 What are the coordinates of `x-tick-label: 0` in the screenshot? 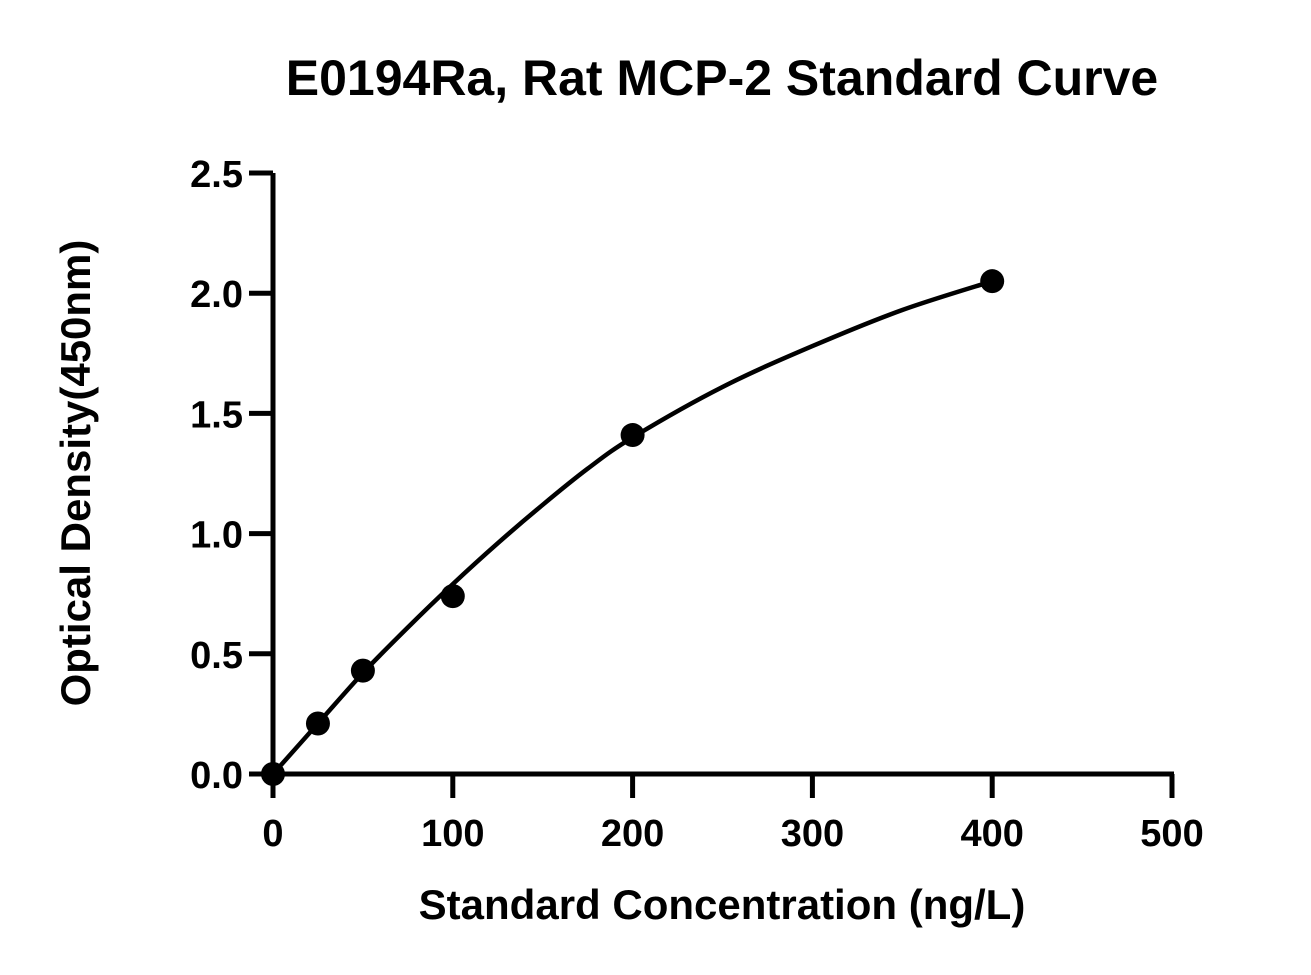 It's located at (272, 834).